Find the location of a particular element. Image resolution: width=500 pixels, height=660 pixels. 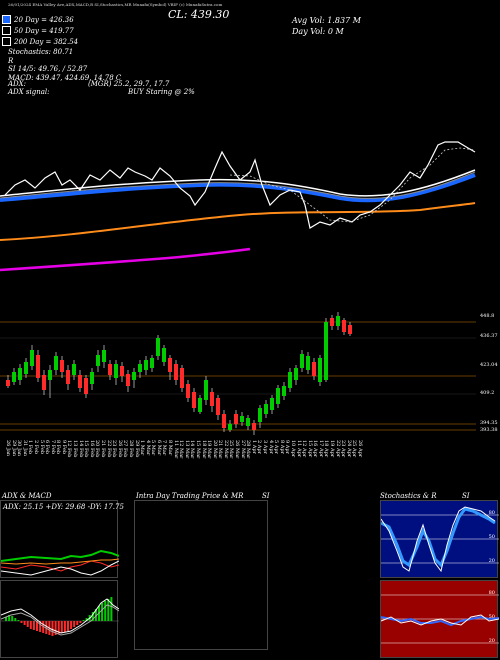

r-readout: R is located at coordinates (11, 60).